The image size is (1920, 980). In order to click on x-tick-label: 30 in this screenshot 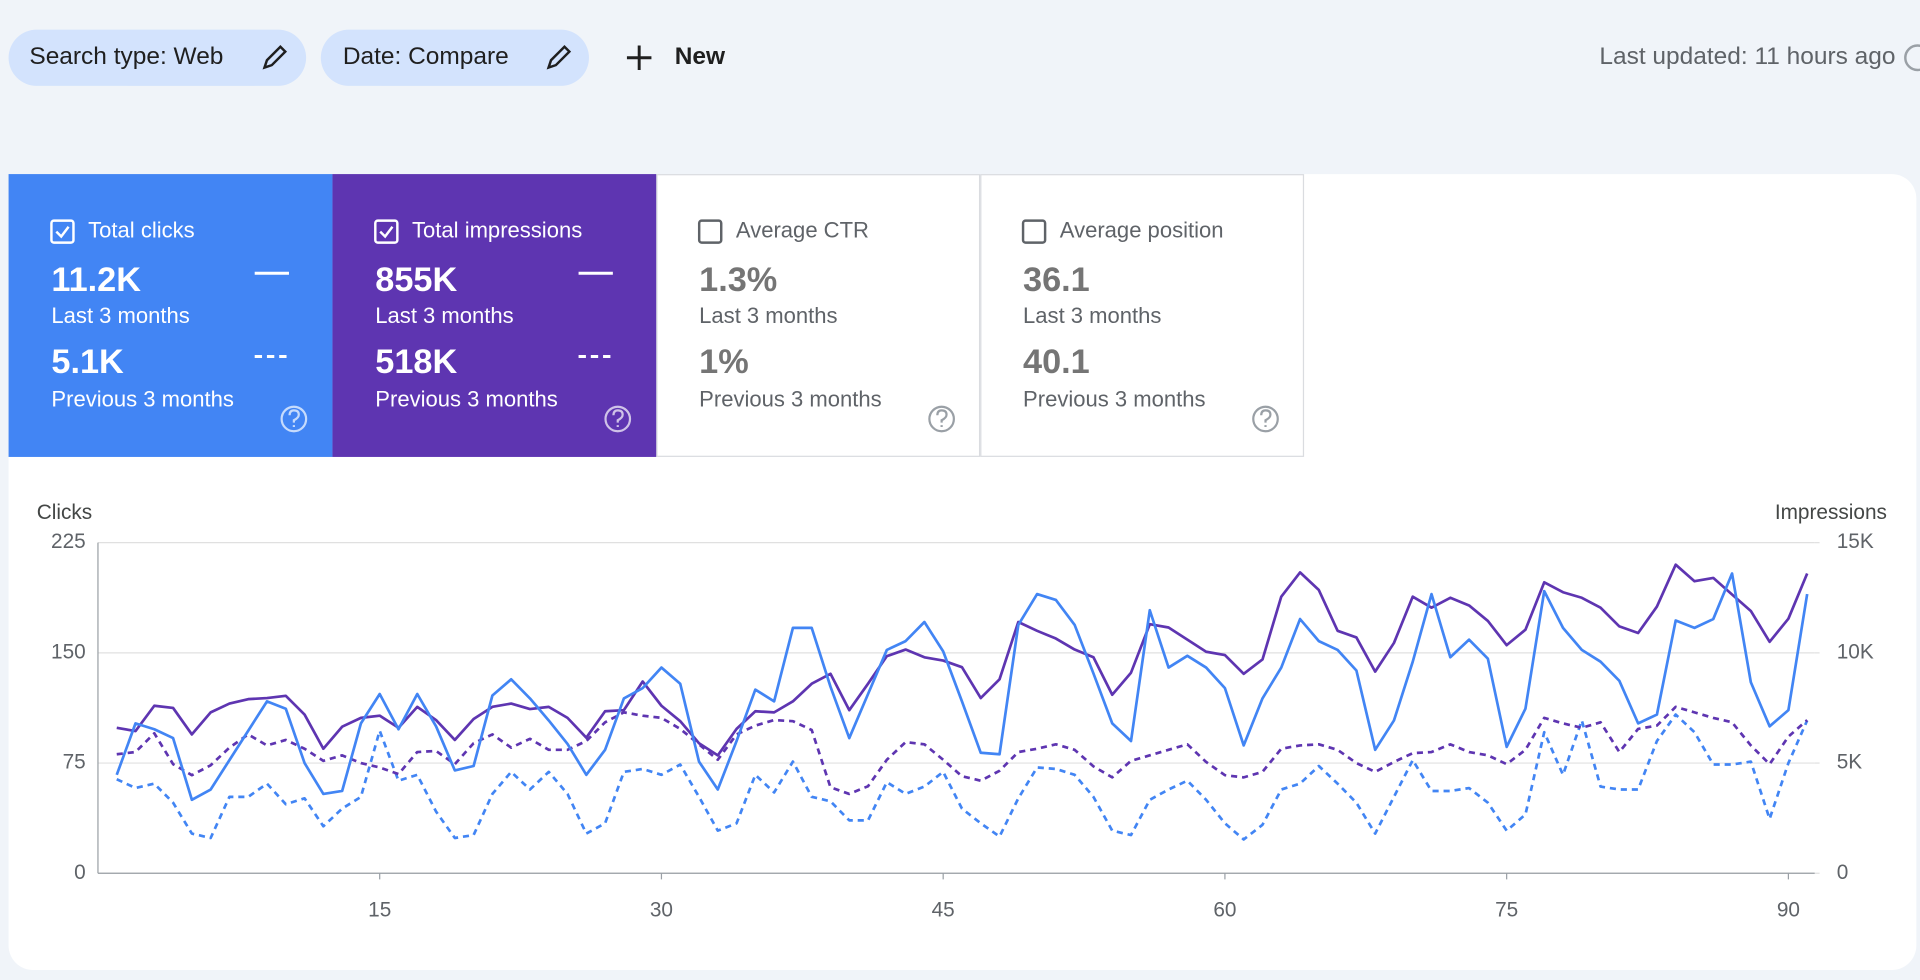, I will do `click(661, 910)`.